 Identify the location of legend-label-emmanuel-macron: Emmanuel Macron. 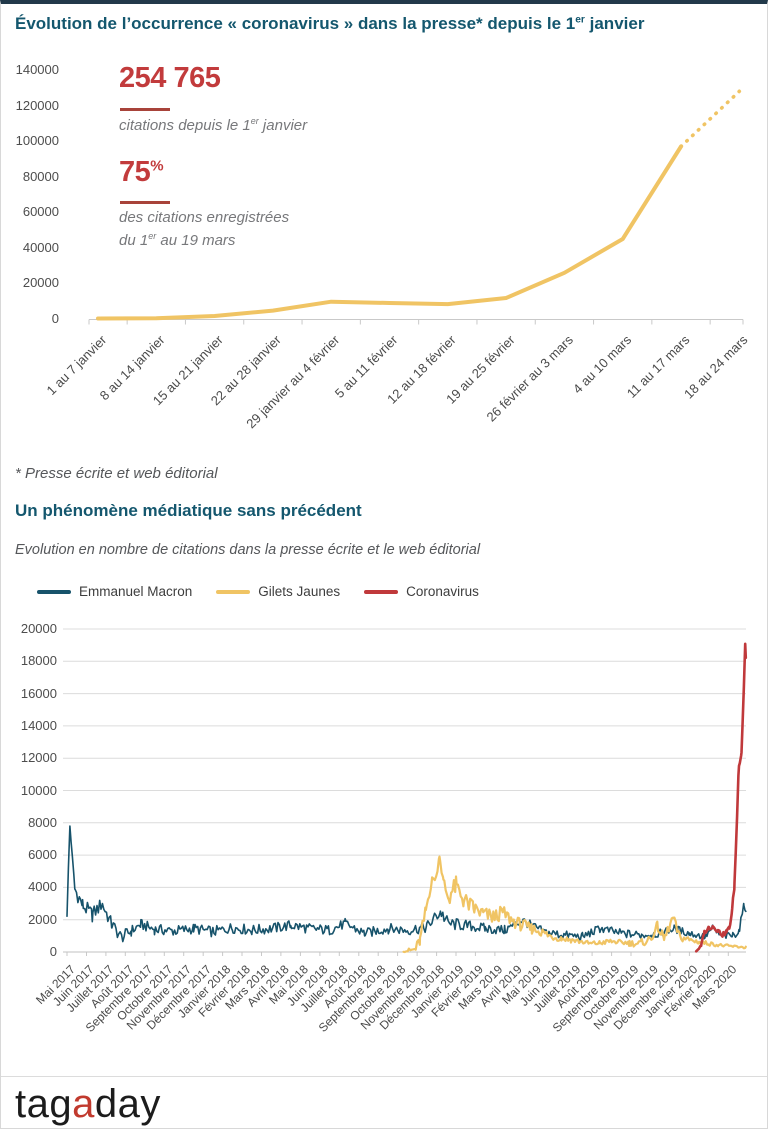
(136, 591).